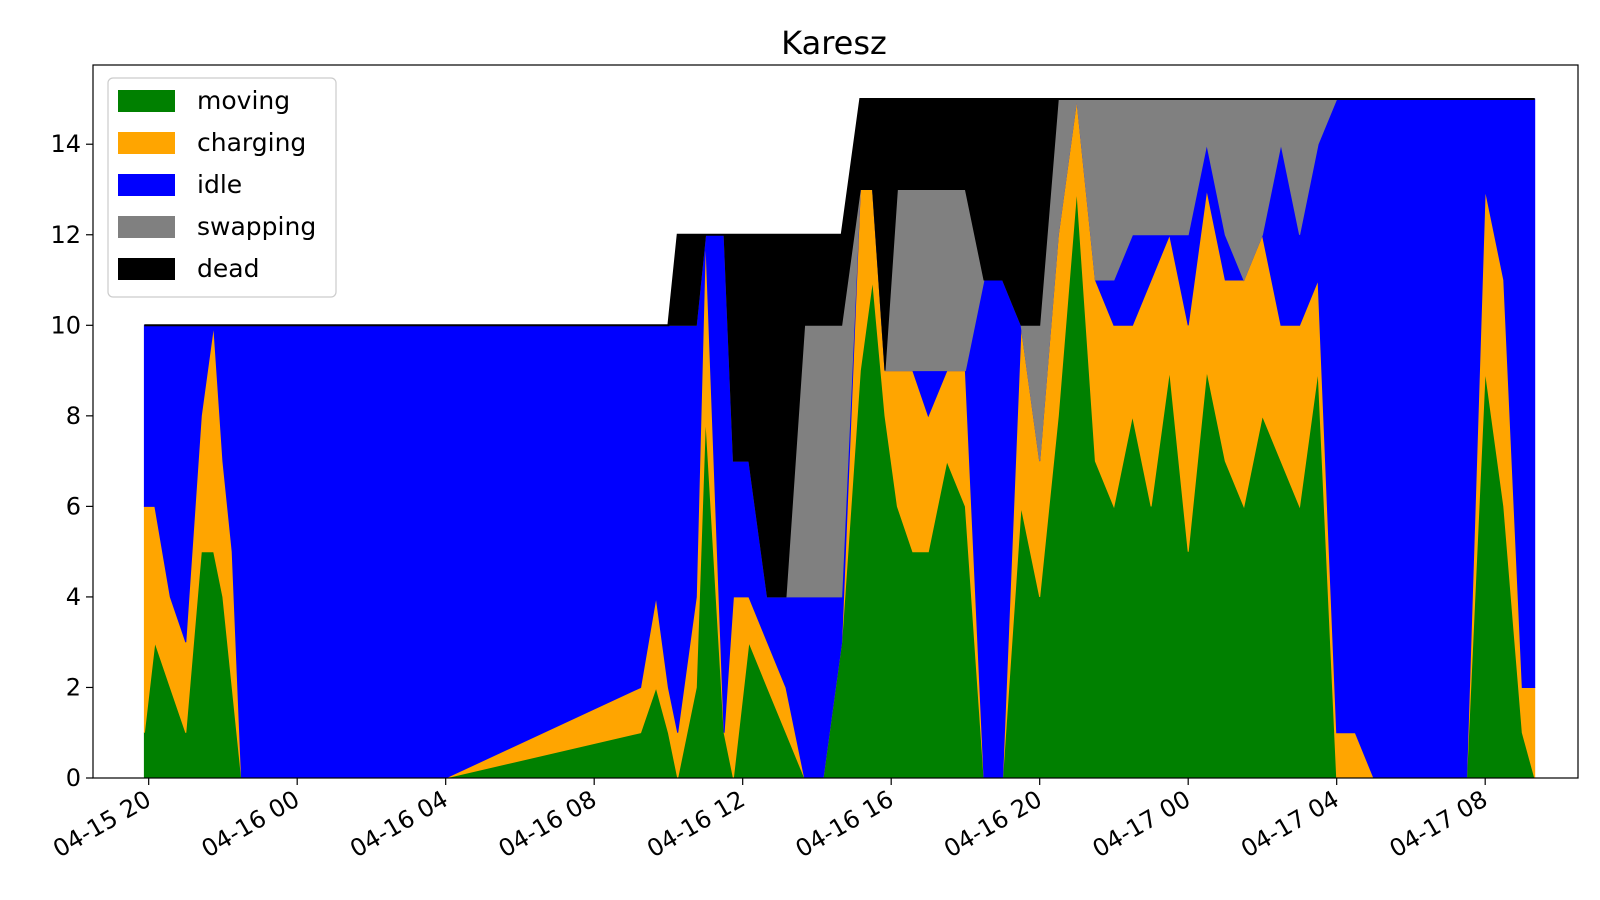 This screenshot has height=900, width=1600. What do you see at coordinates (251, 142) in the screenshot?
I see `legend-label-charging: charging` at bounding box center [251, 142].